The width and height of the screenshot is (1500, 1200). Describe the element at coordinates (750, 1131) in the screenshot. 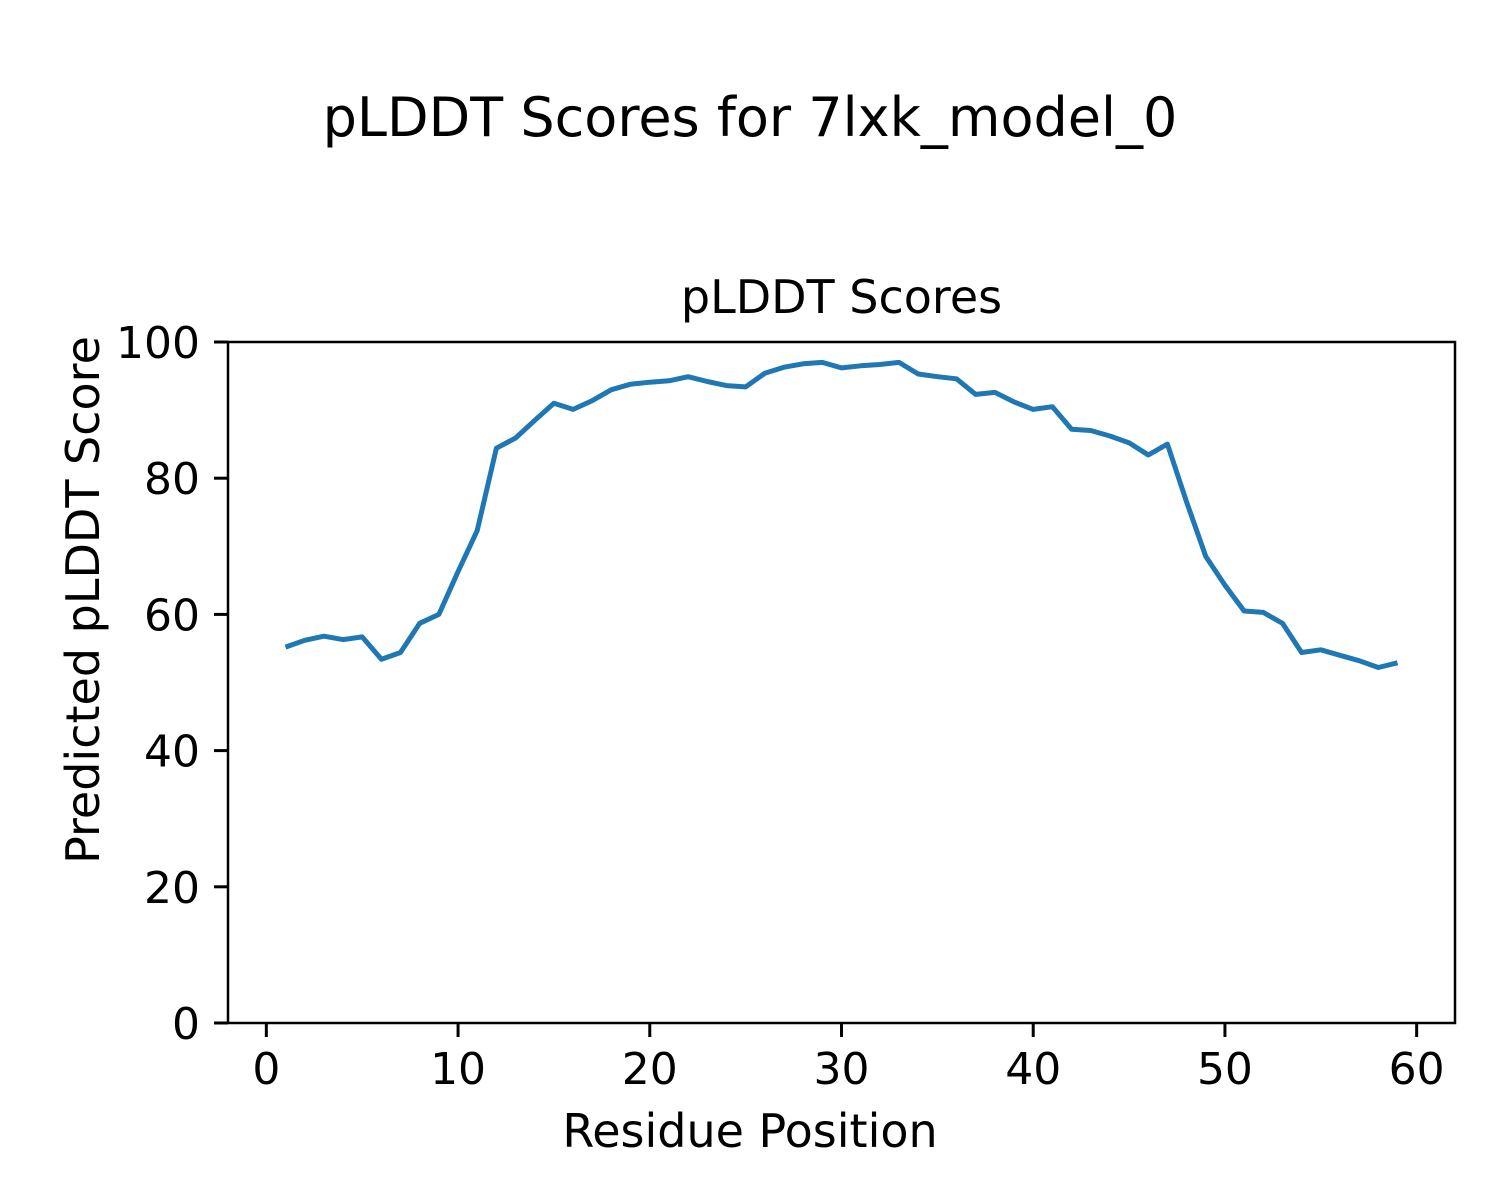

I see `x-axis-label: Residue Position` at that location.